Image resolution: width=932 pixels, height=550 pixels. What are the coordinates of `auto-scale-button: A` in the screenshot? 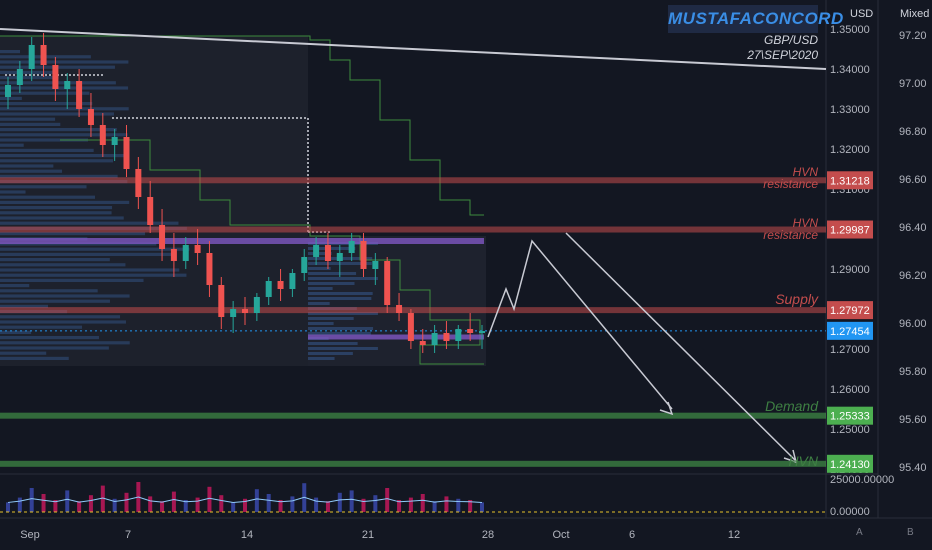 It's located at (859, 532).